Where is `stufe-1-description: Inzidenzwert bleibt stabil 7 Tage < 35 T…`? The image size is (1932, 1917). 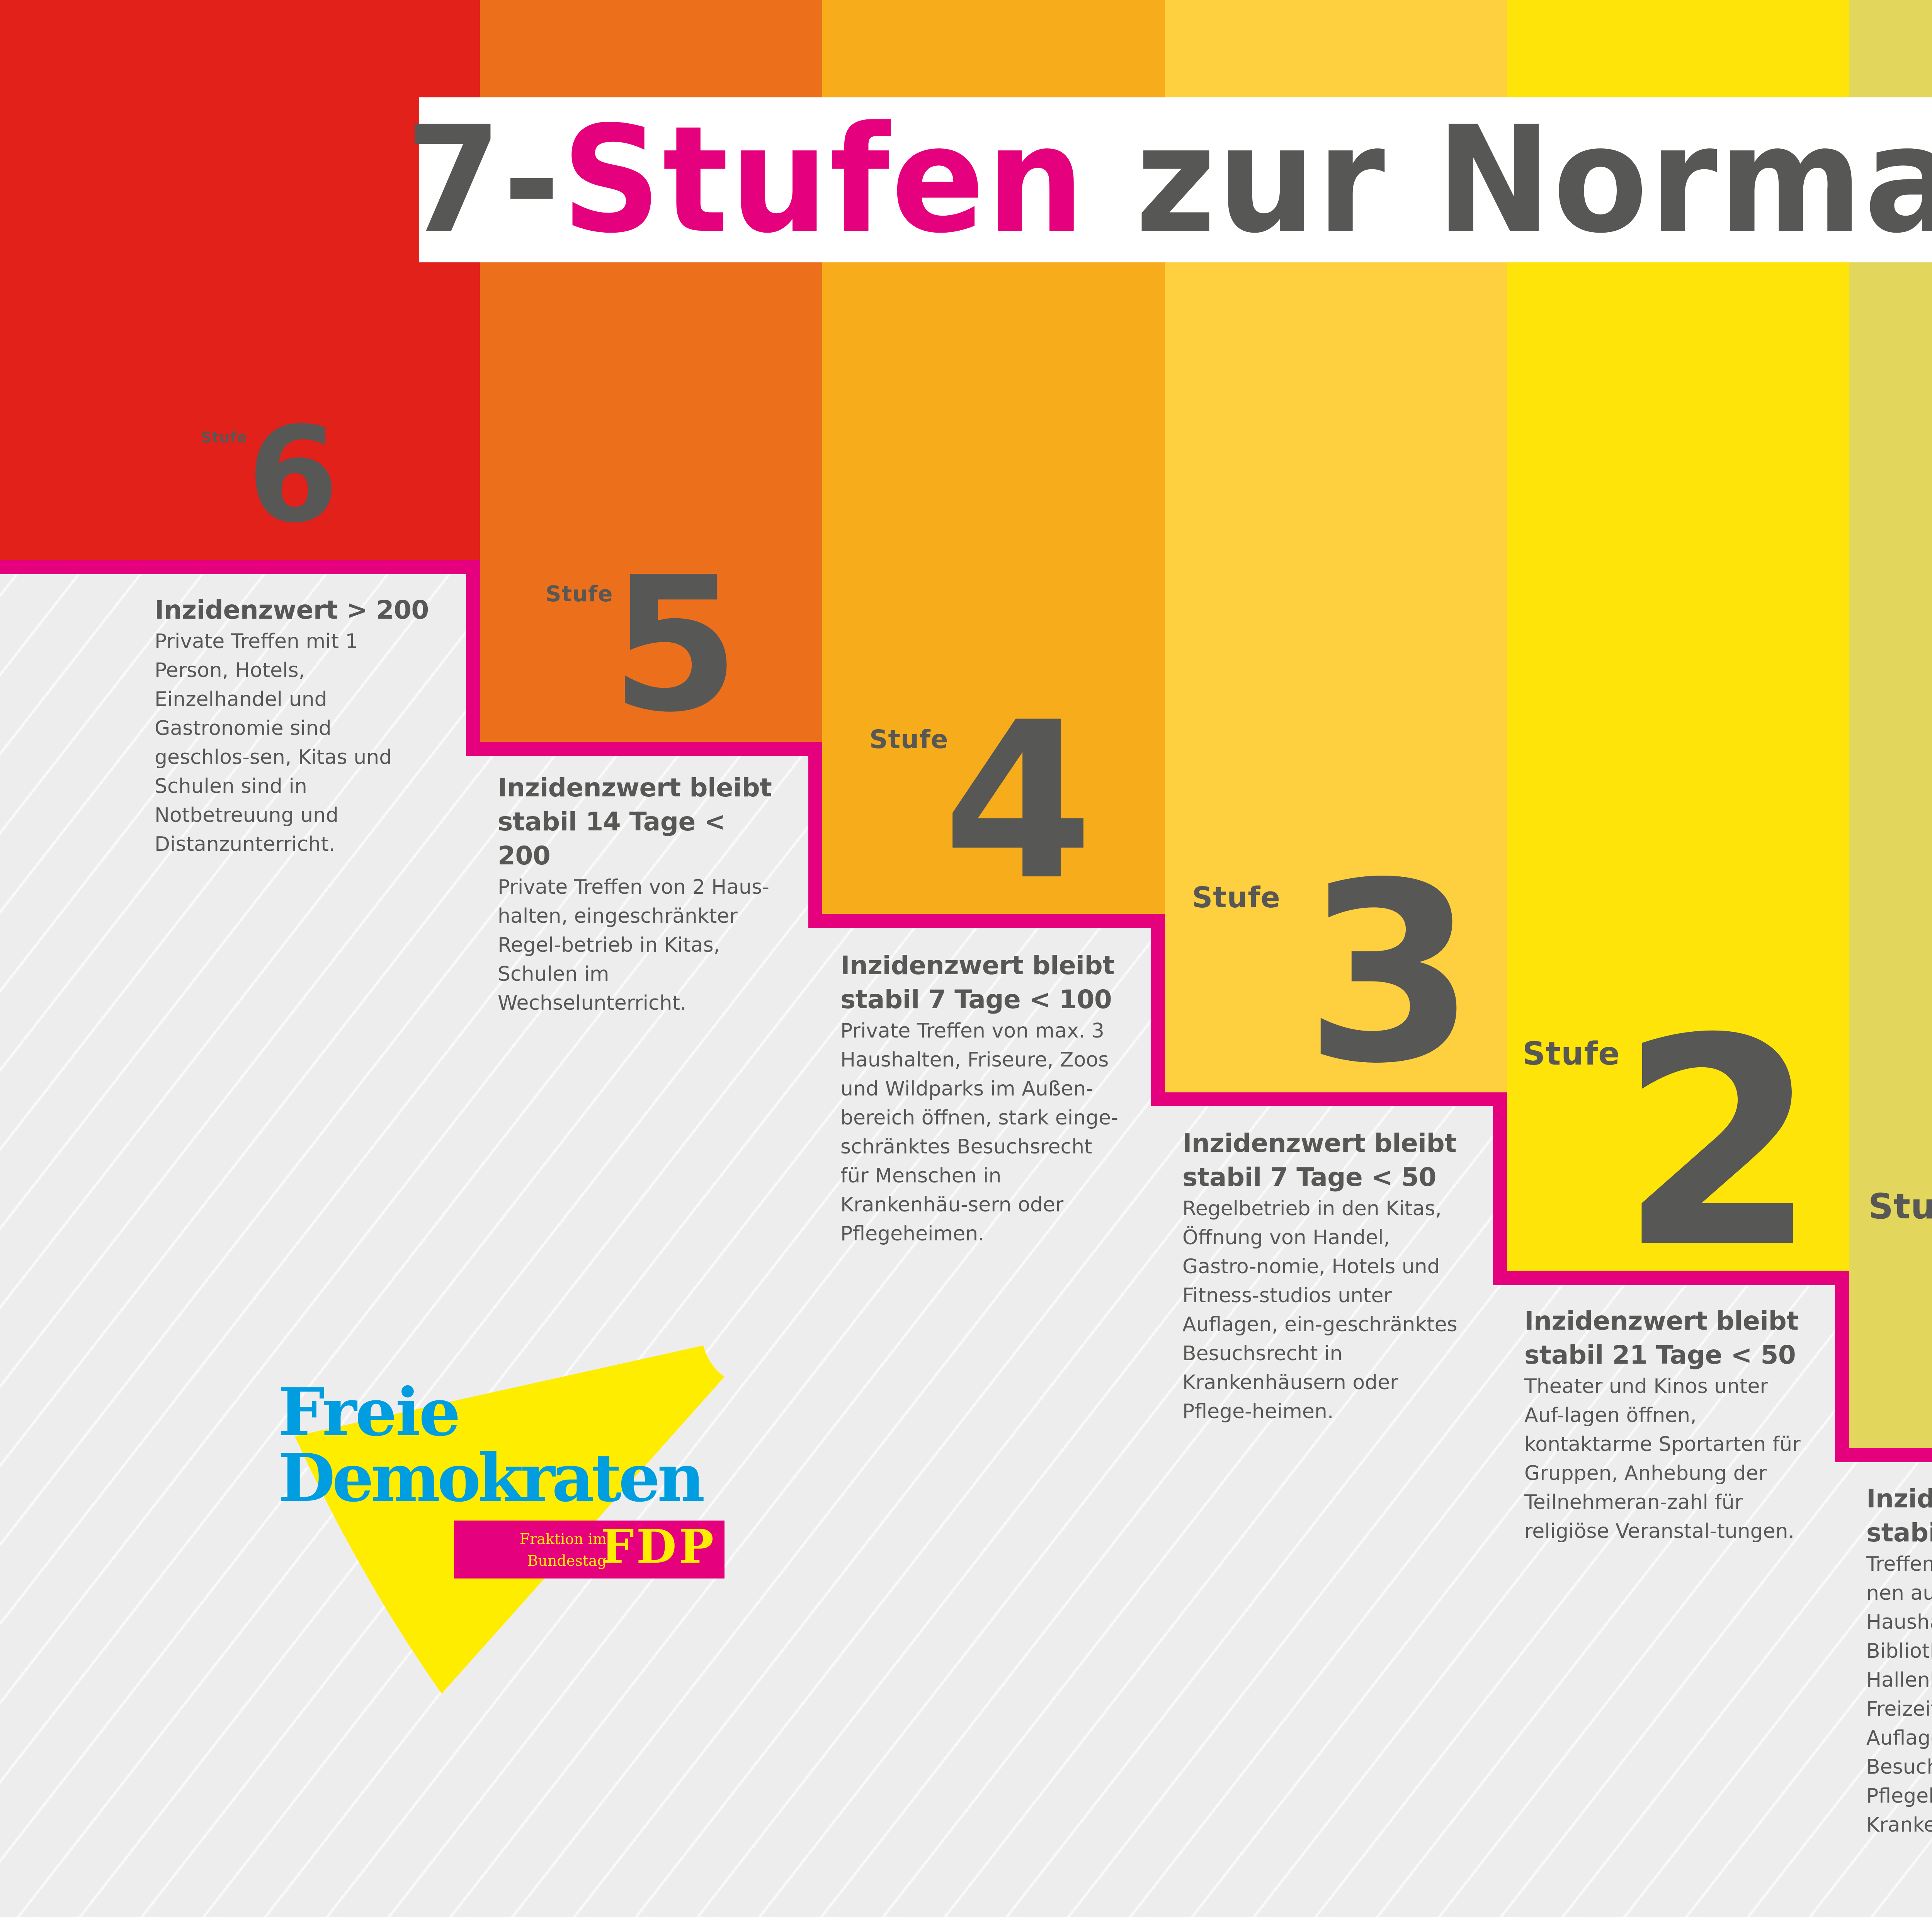
stufe-1-description: Inzidenzwert bleibt stabil 7 Tage < 35 T… is located at coordinates (1899, 1661).